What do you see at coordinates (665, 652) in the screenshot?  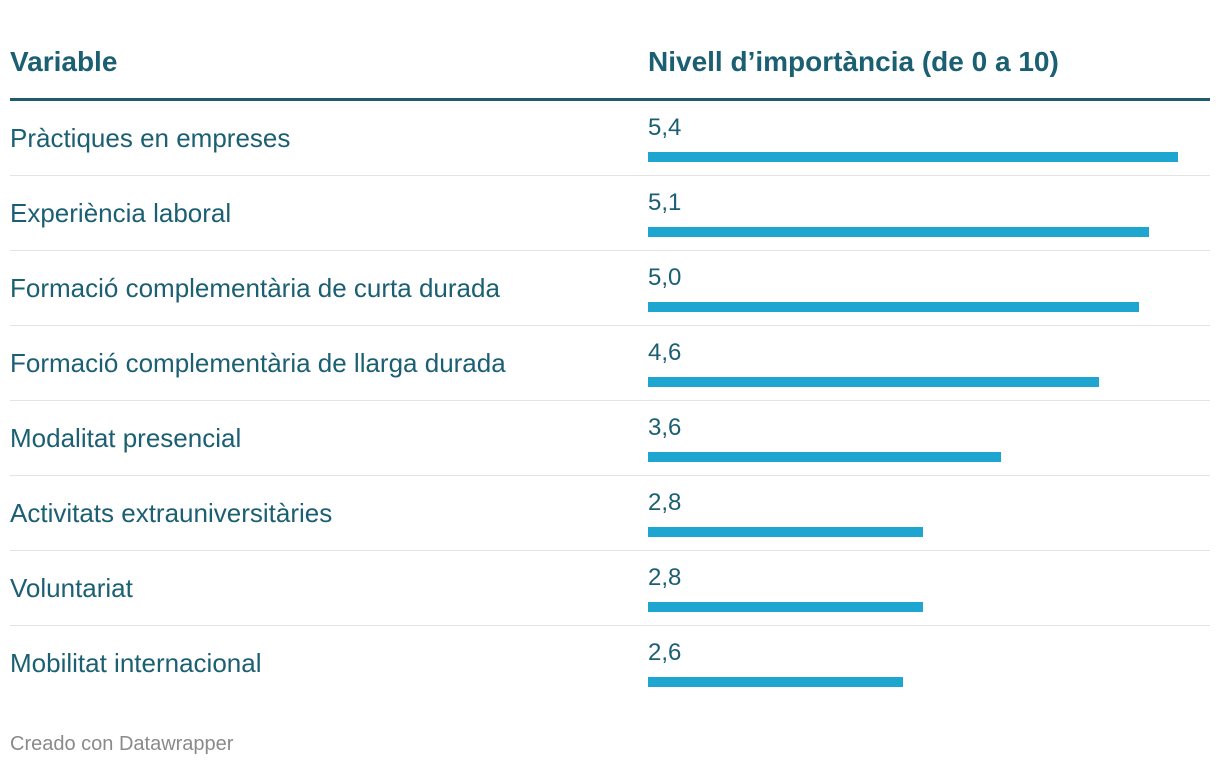 I see `data-label: 2,6` at bounding box center [665, 652].